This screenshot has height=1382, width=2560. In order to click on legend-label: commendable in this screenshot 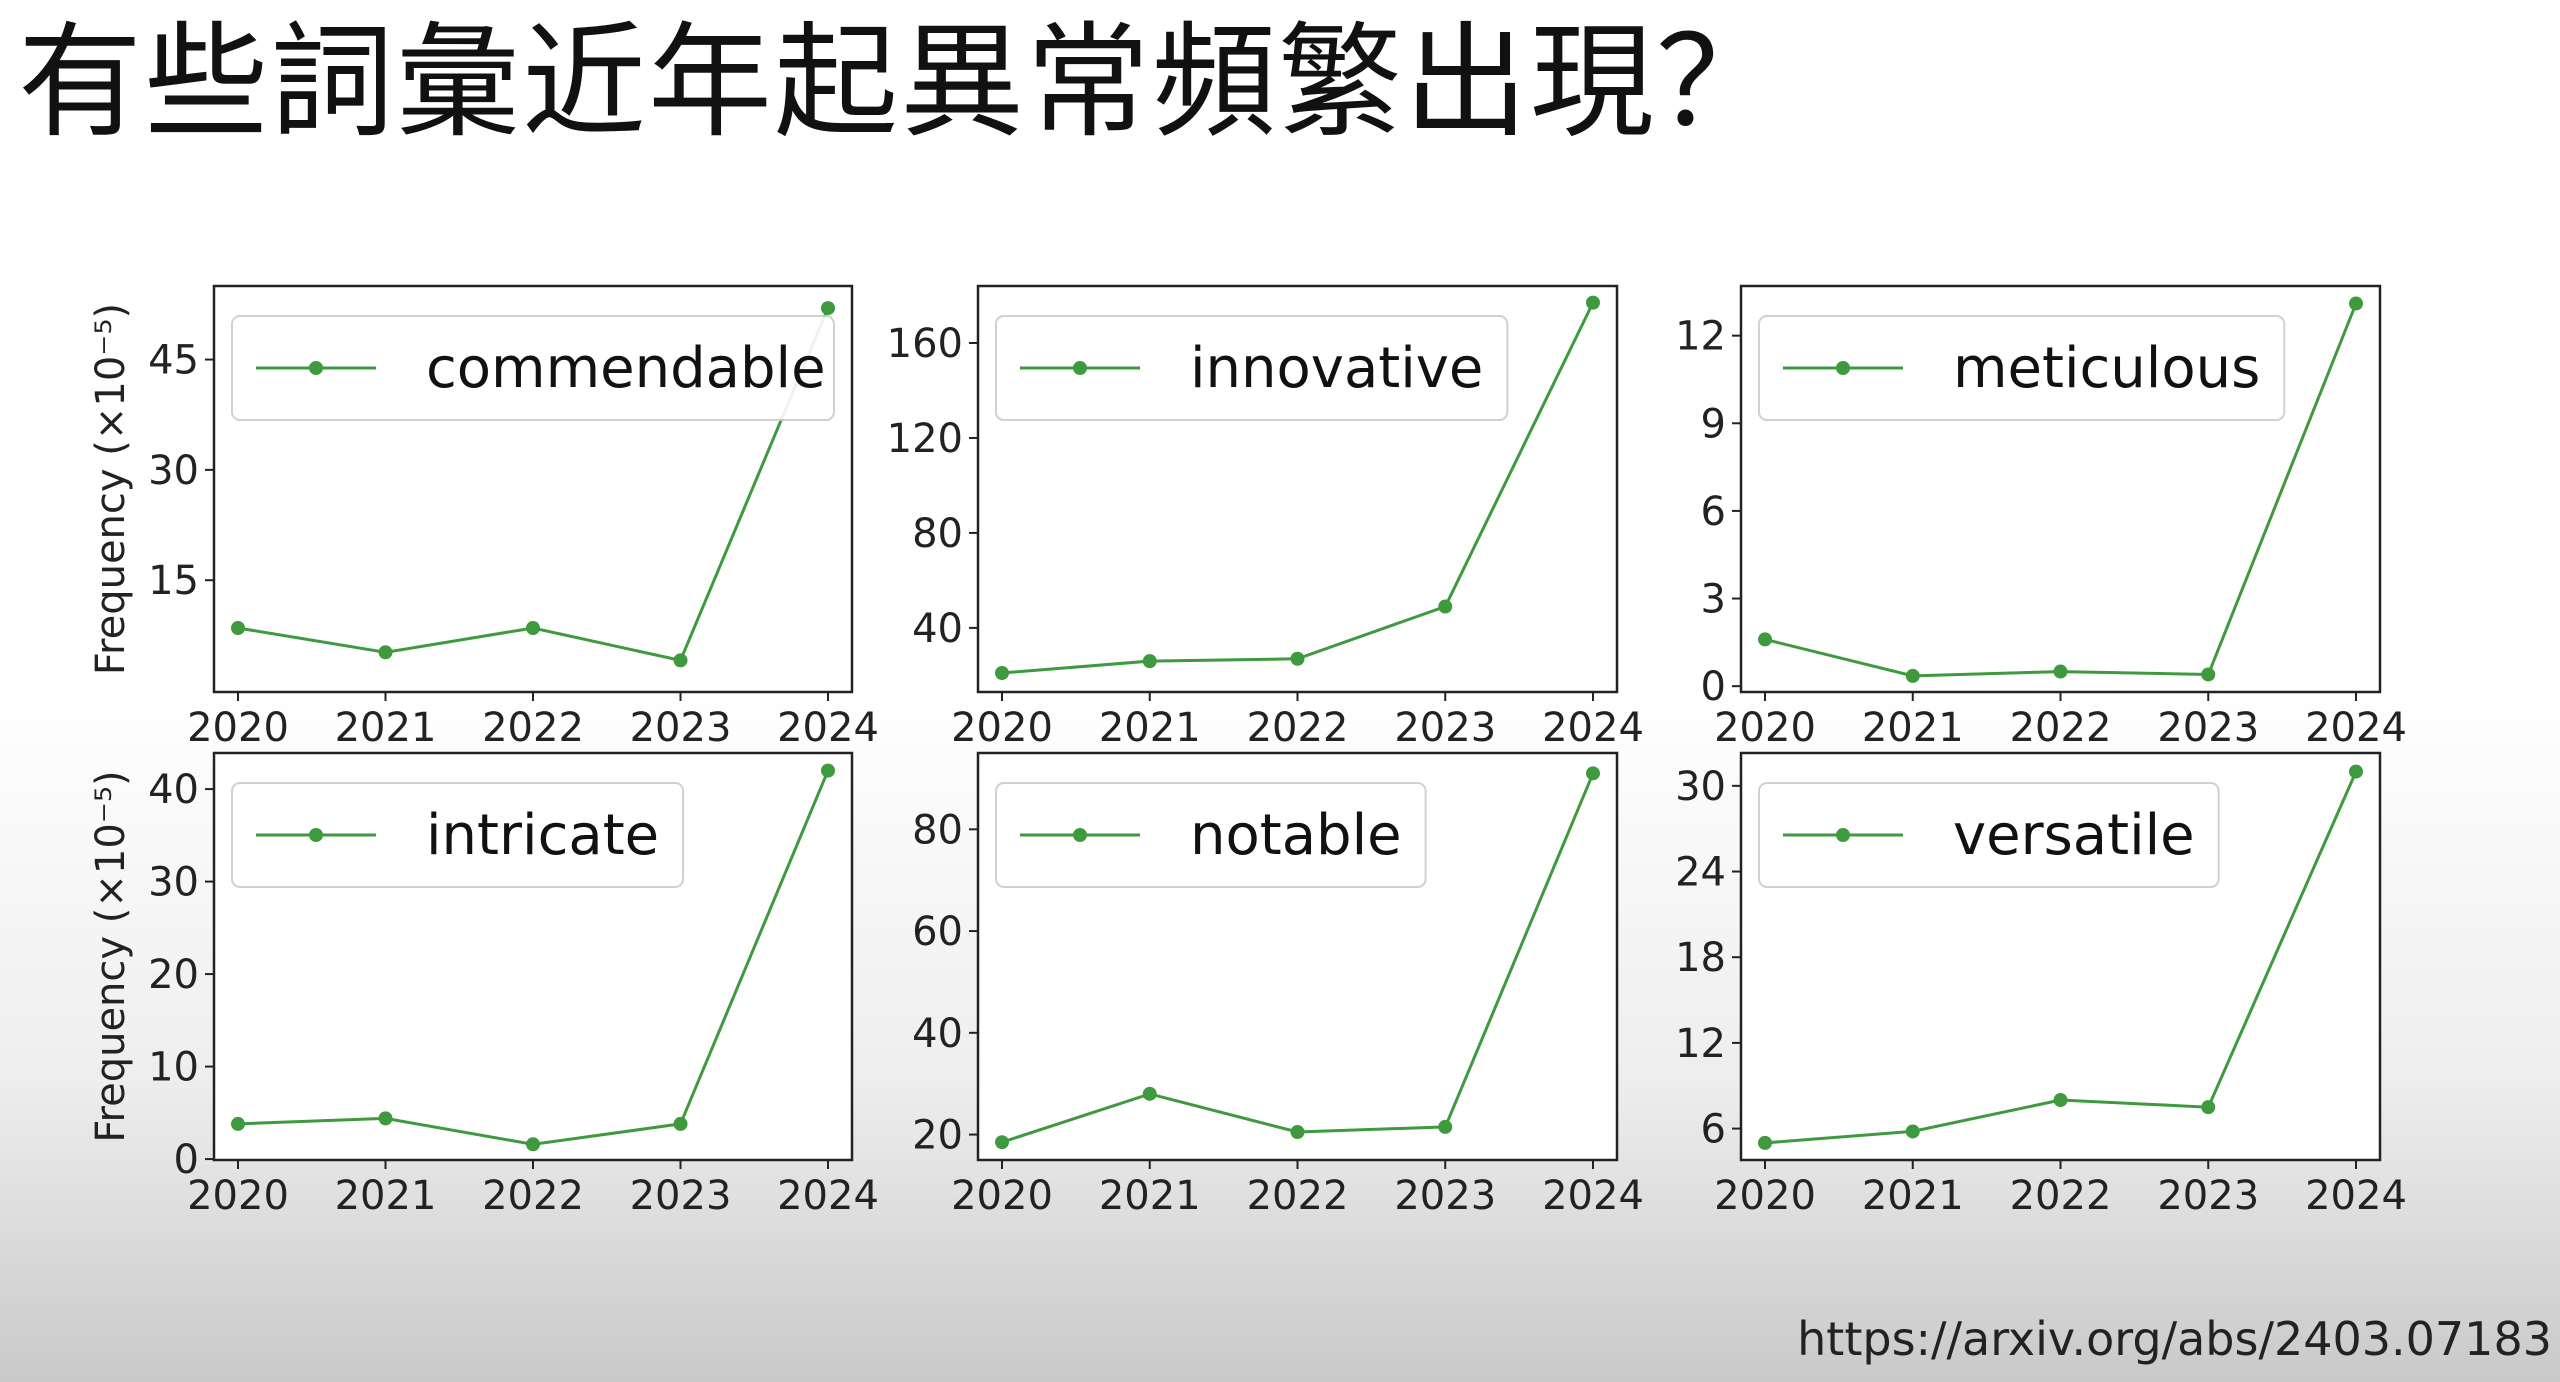, I will do `click(626, 368)`.